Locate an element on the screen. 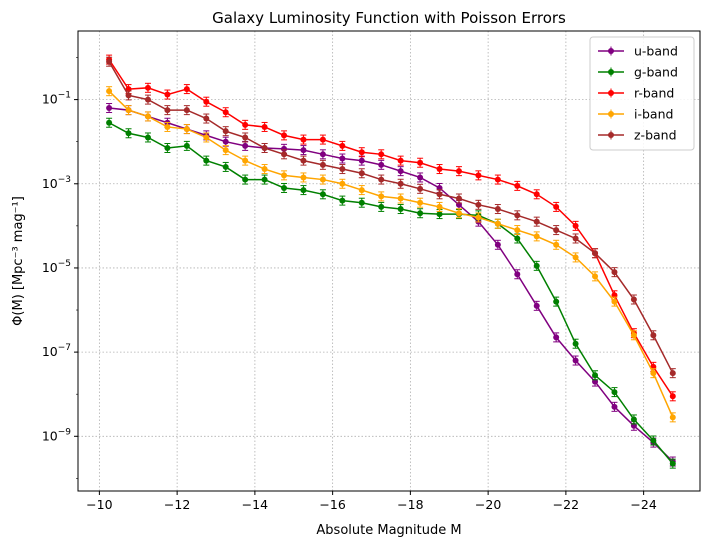  y-axis-label: Φ(M) [Mpc⁻³ mag⁻¹] is located at coordinates (18, 261).